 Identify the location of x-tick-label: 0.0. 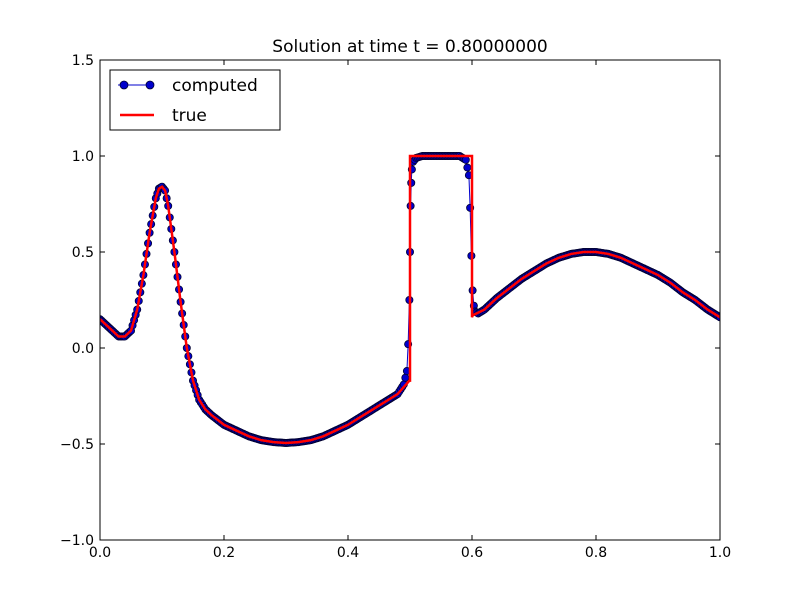
(100, 553).